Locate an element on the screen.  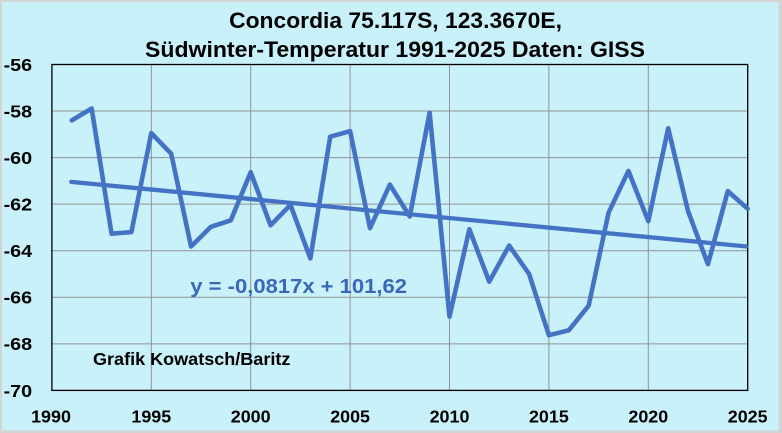
svg-text: 1990 is located at coordinates (51, 417).